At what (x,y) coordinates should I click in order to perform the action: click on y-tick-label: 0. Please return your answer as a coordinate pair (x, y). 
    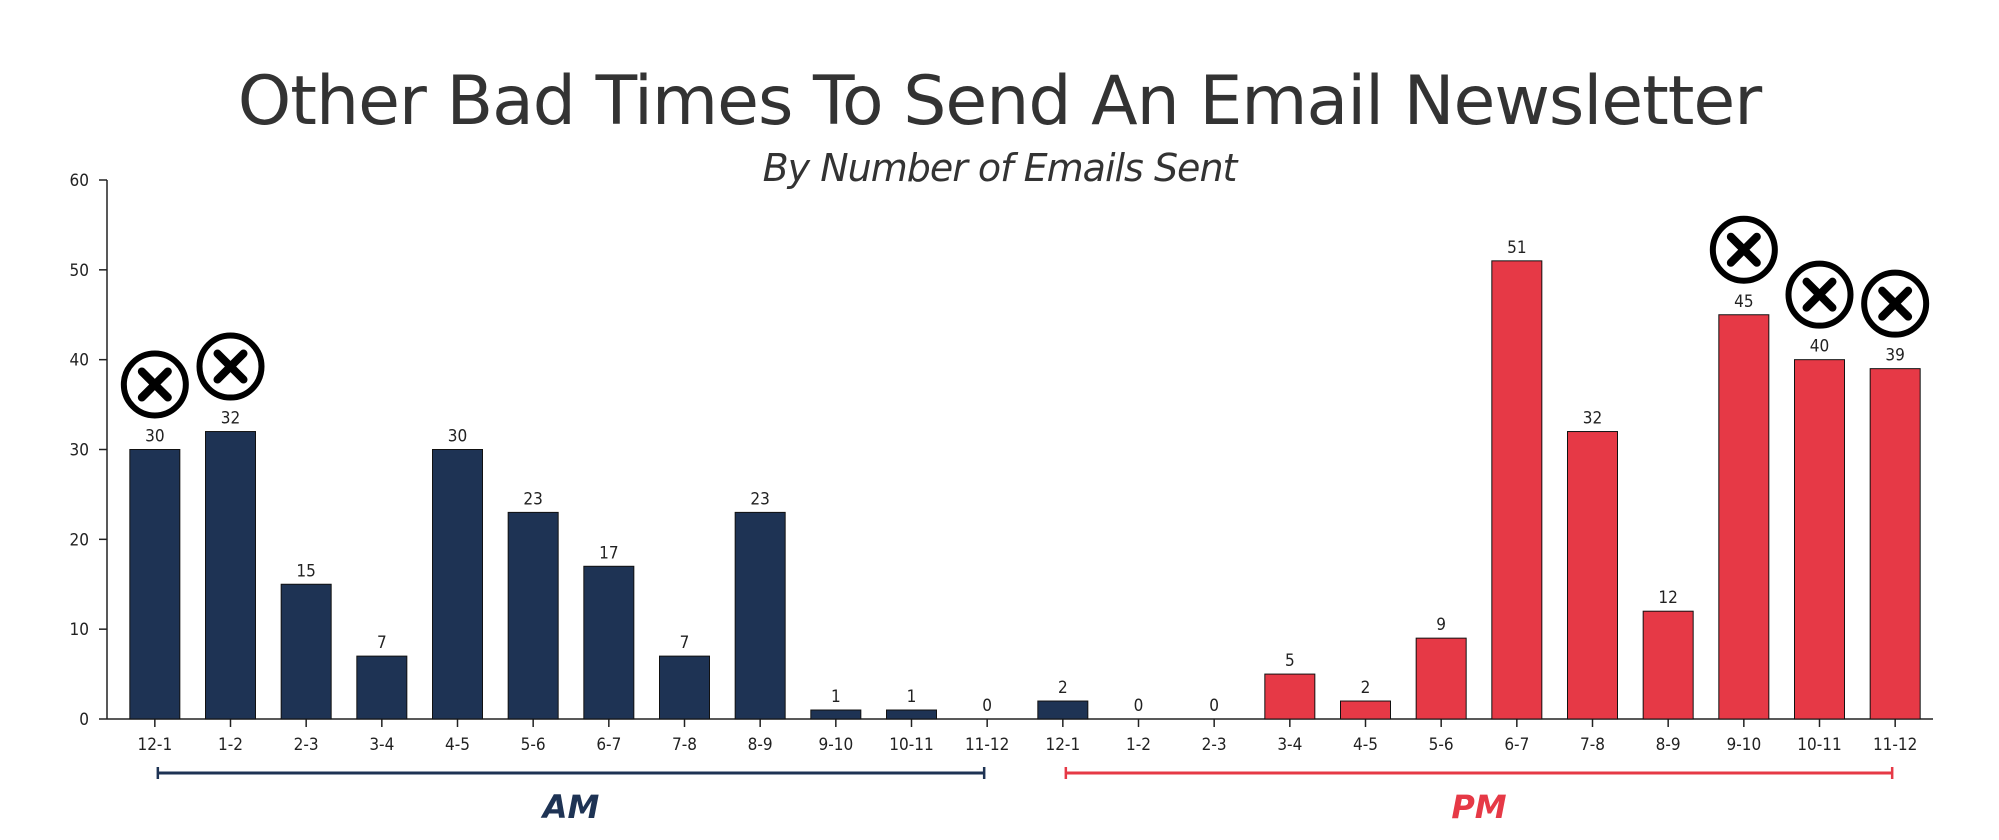
    Looking at the image, I should click on (84, 720).